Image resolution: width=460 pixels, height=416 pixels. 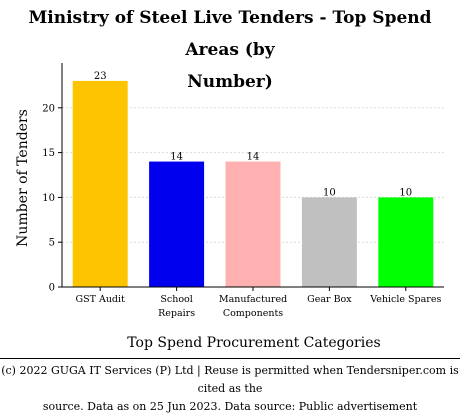 I want to click on data-label: 23, so click(x=100, y=76).